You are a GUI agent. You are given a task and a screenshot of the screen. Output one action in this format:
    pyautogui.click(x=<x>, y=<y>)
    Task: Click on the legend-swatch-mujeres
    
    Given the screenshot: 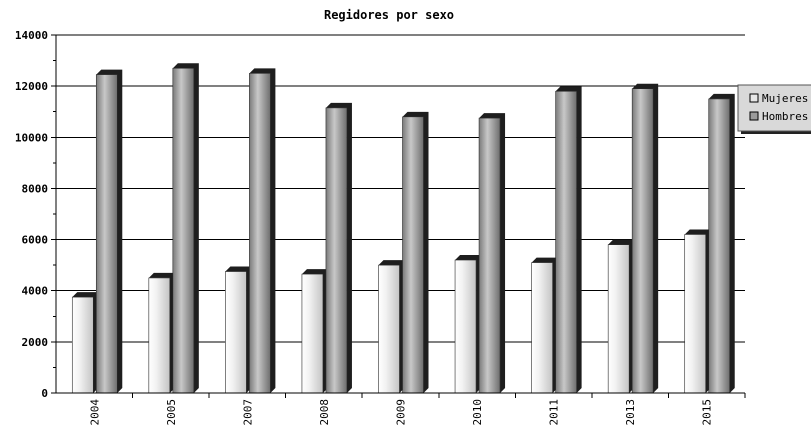 What is the action you would take?
    pyautogui.click(x=754, y=98)
    